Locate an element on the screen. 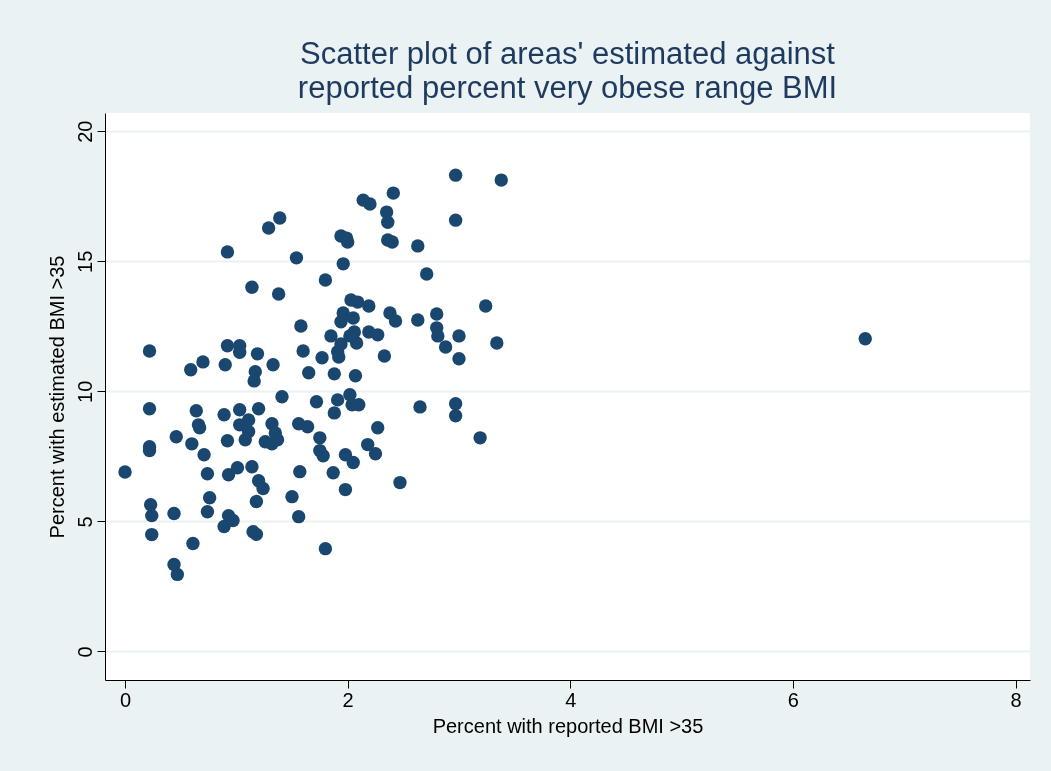  x-tick-label: 0 is located at coordinates (125, 699).